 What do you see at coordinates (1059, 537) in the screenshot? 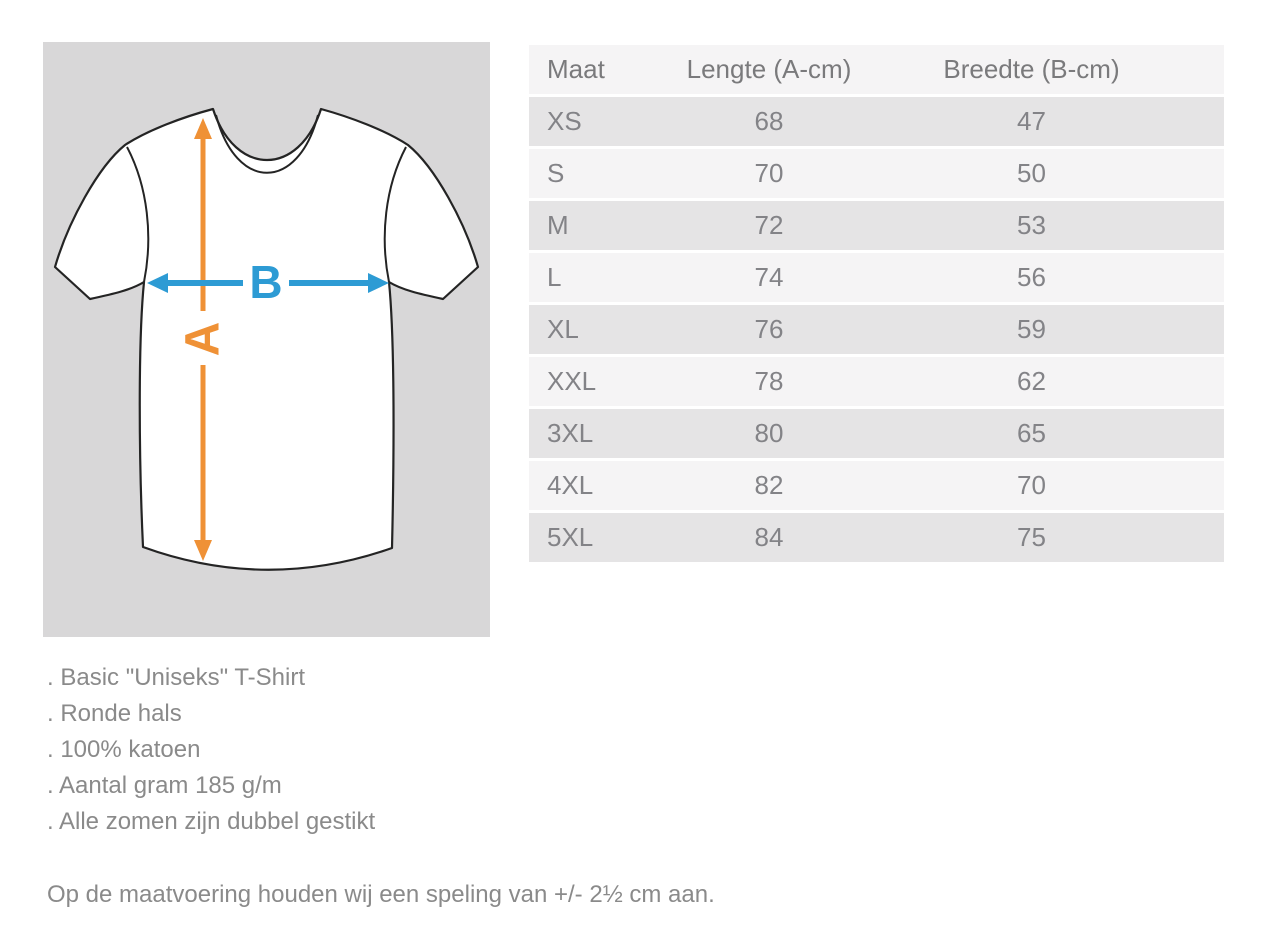
I see `cell-breedte: 75` at bounding box center [1059, 537].